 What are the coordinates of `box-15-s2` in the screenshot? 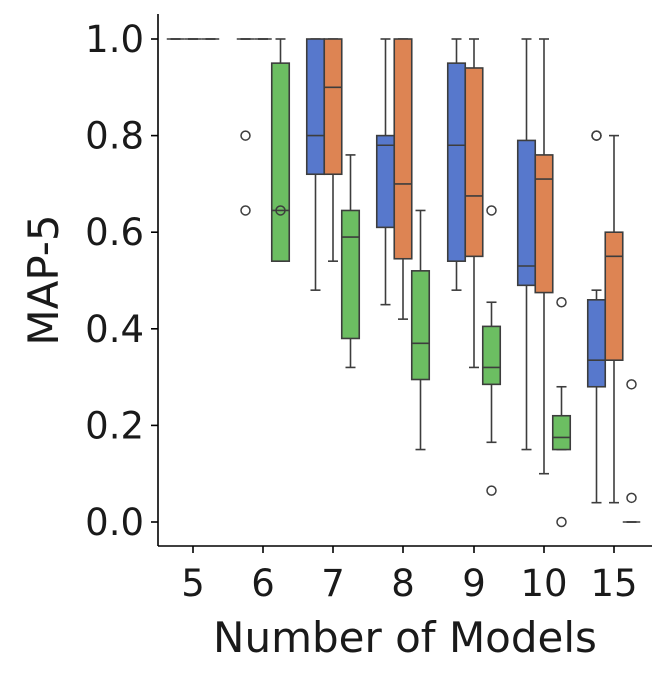 It's located at (614, 319).